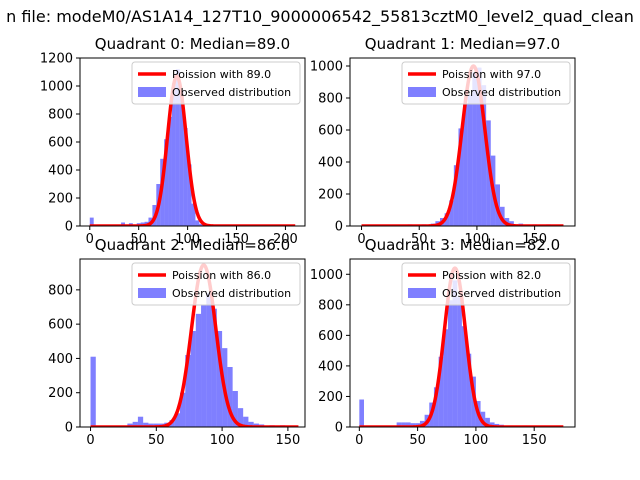  What do you see at coordinates (491, 74) in the screenshot?
I see `legend-fit-label: Poission with 97.0` at bounding box center [491, 74].